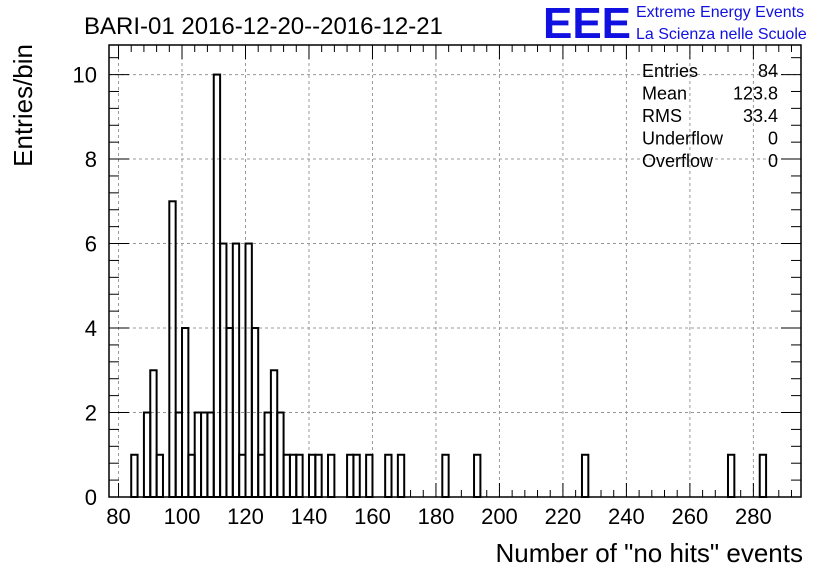  Describe the element at coordinates (662, 116) in the screenshot. I see `stat-label-rms: RMS` at that location.